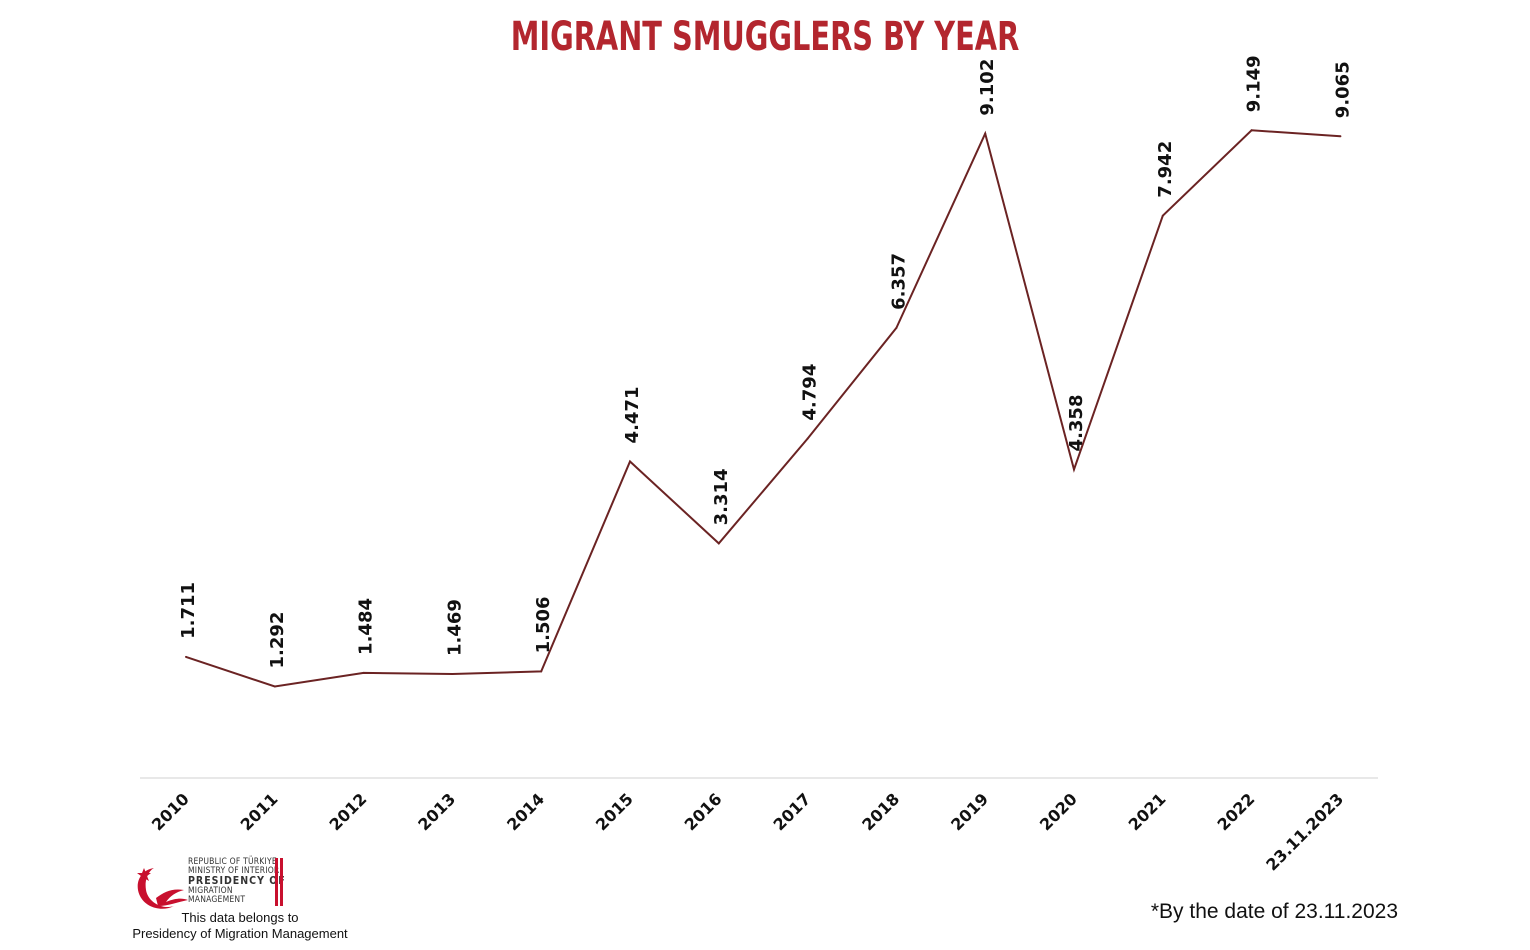  I want to click on x-tick-label: 23.11.2023, so click(1304, 831).